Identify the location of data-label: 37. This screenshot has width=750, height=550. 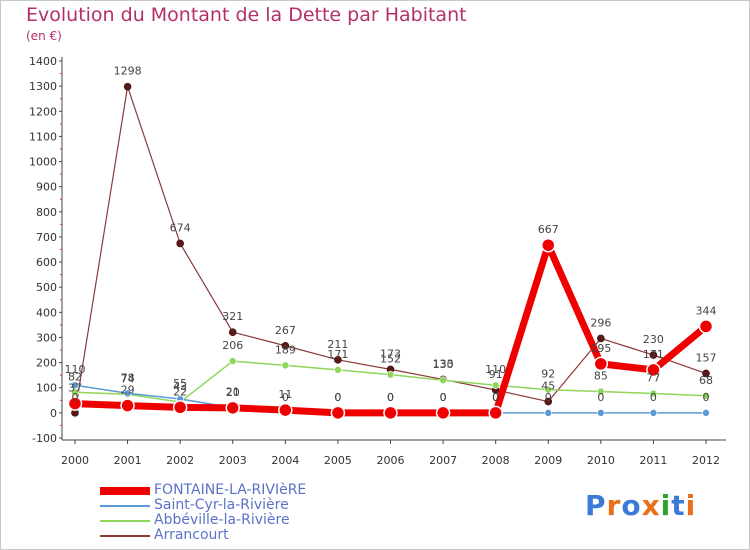
(75, 388).